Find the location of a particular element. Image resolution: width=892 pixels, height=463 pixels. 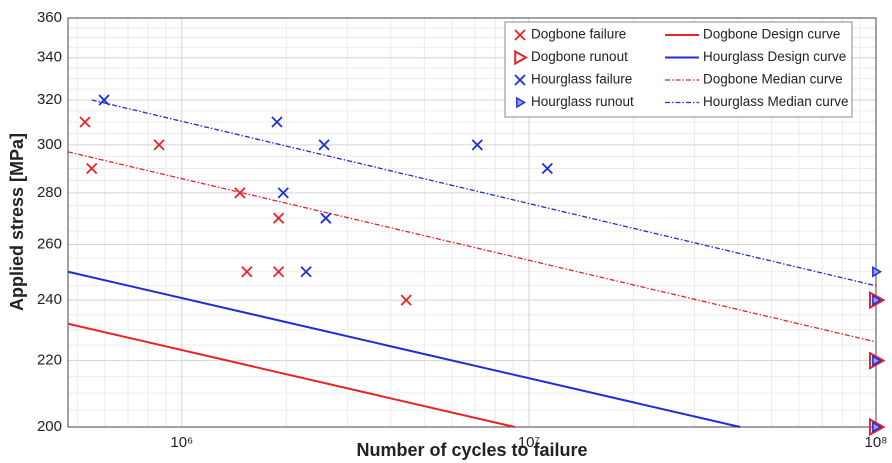

legend-label: Dogbone failure is located at coordinates (578, 34).